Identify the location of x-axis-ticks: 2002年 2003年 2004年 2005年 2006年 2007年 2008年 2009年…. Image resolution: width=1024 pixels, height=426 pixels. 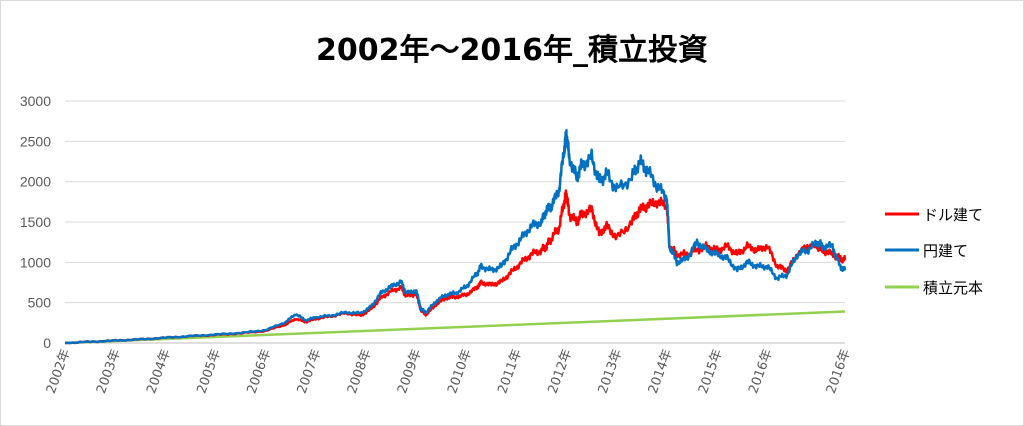
(449, 371).